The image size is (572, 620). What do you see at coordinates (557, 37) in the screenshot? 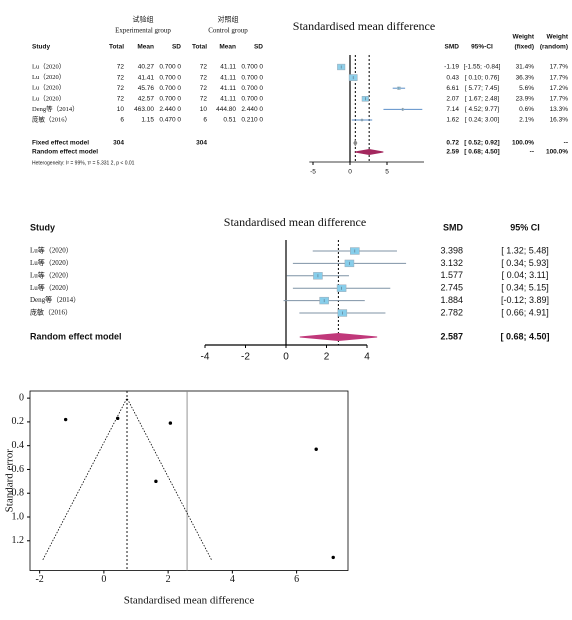
I see `column-header: Weight` at bounding box center [557, 37].